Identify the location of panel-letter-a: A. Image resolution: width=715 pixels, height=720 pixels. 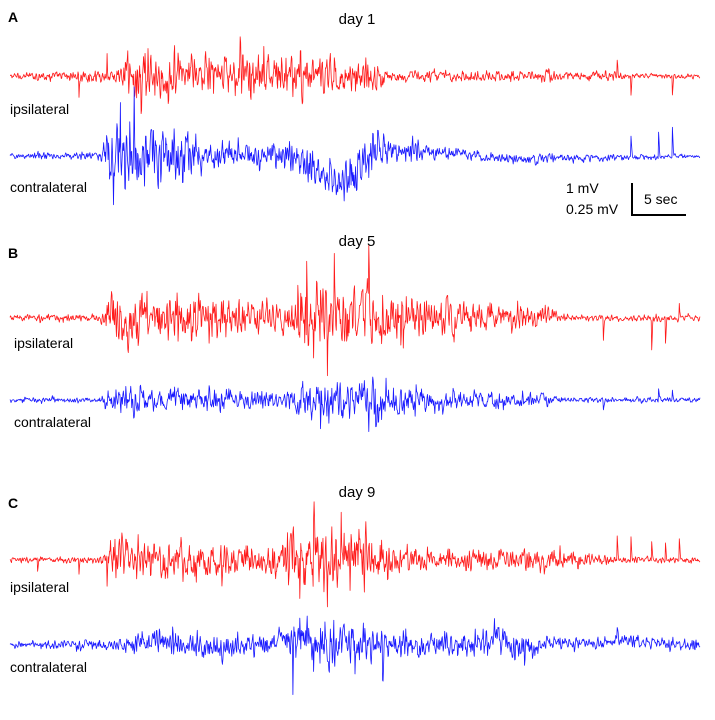
(13, 17).